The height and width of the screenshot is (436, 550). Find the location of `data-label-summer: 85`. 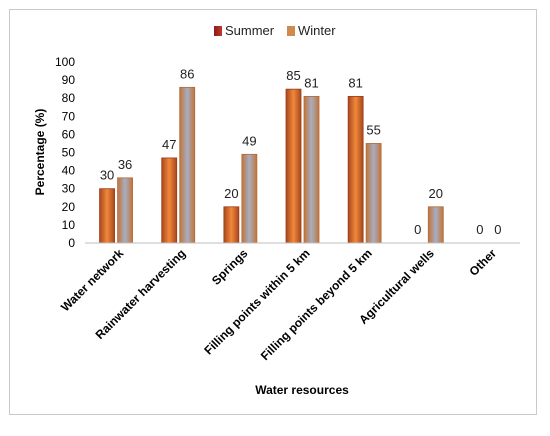

data-label-summer: 85 is located at coordinates (293, 75).